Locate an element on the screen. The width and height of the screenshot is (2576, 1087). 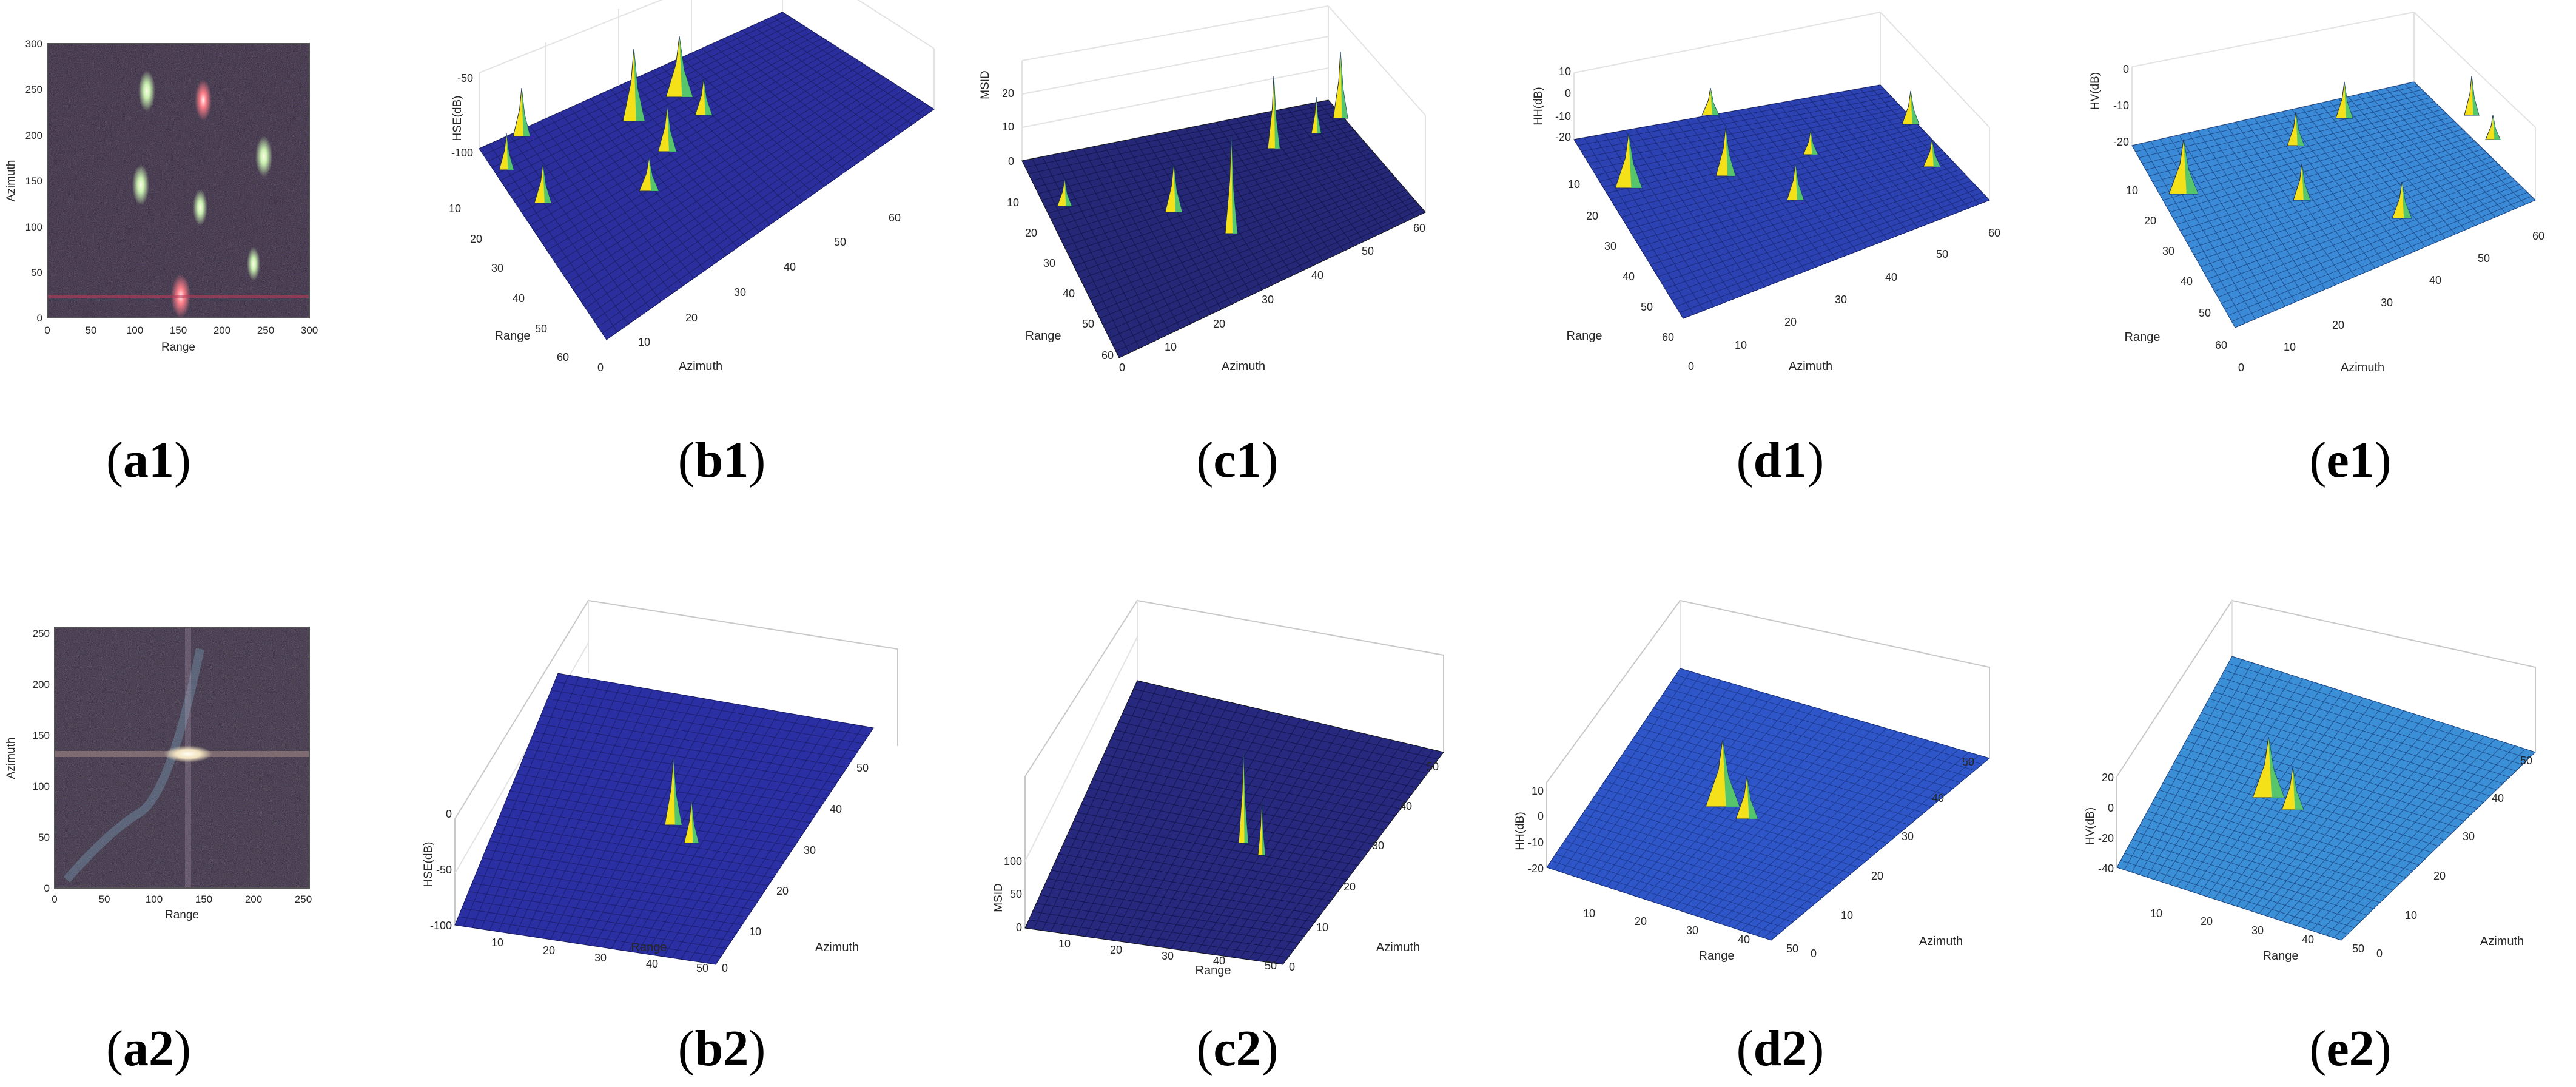
z-axis-label: MSID is located at coordinates (985, 84).